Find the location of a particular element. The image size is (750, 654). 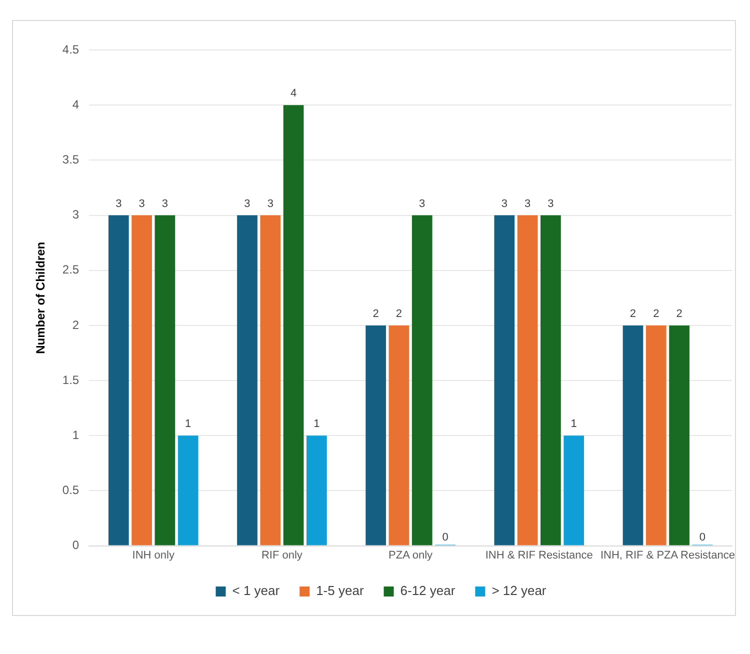

legend-label: > 12 year is located at coordinates (519, 590).